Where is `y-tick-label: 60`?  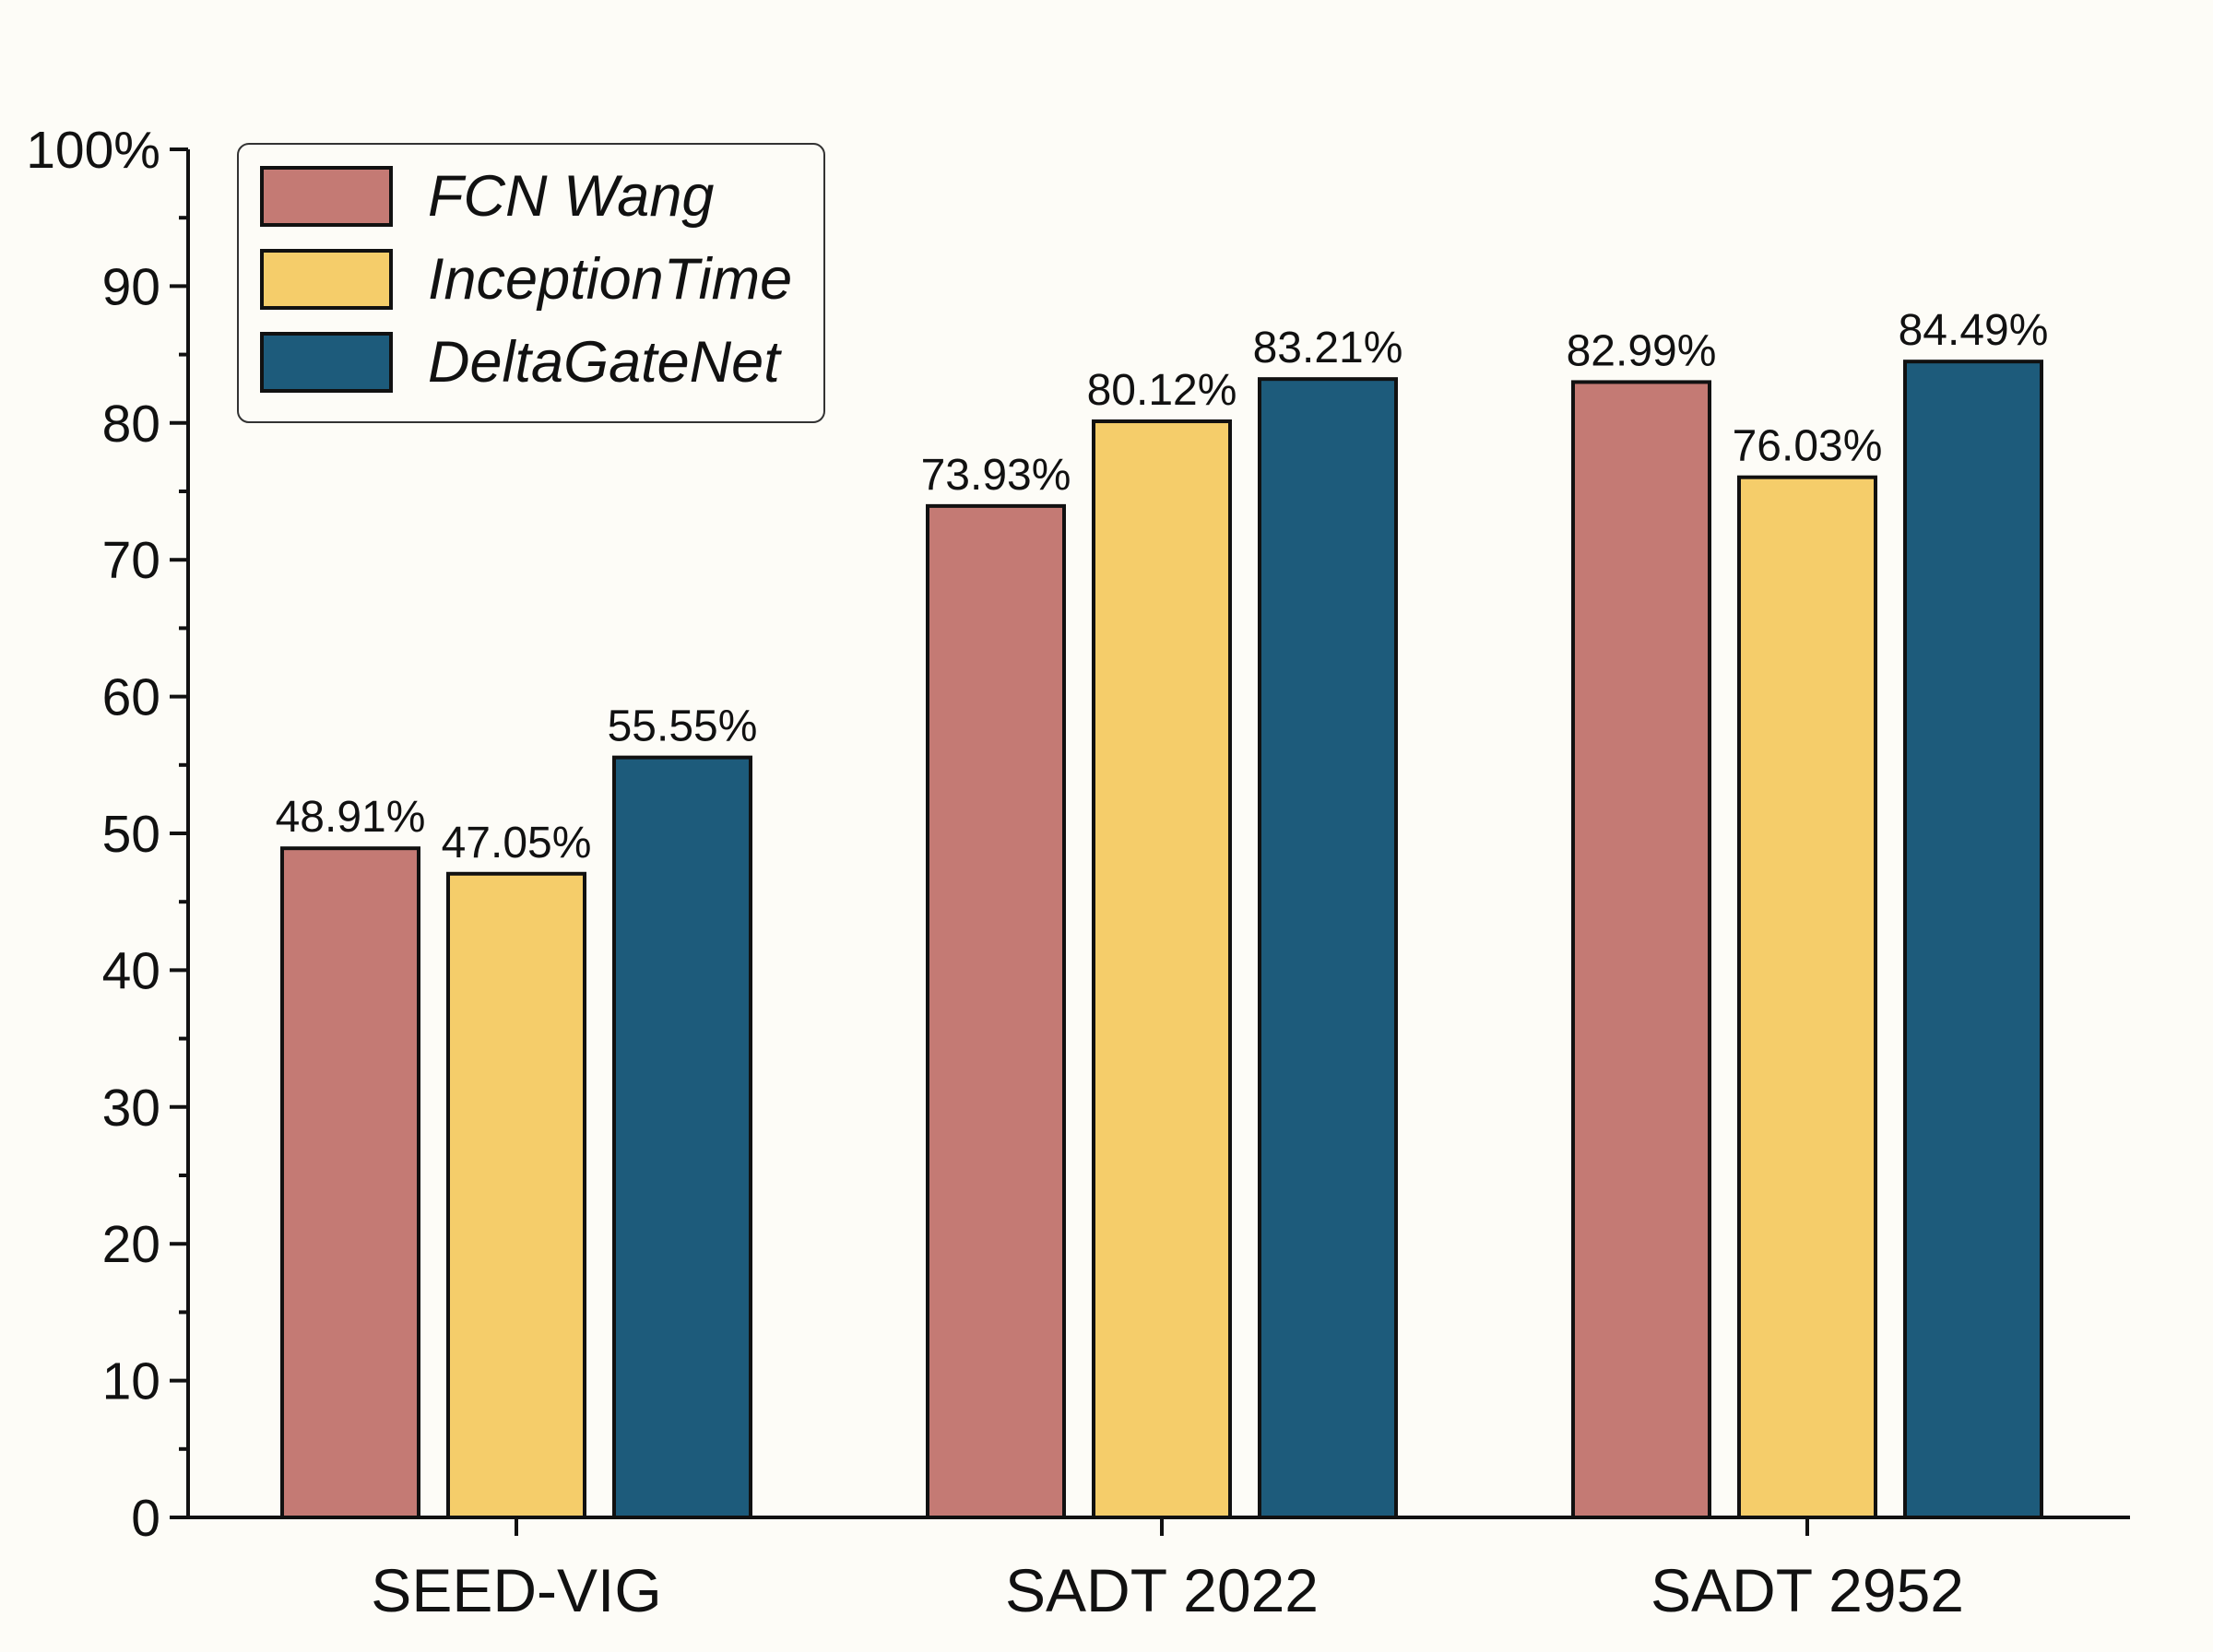 y-tick-label: 60 is located at coordinates (131, 697).